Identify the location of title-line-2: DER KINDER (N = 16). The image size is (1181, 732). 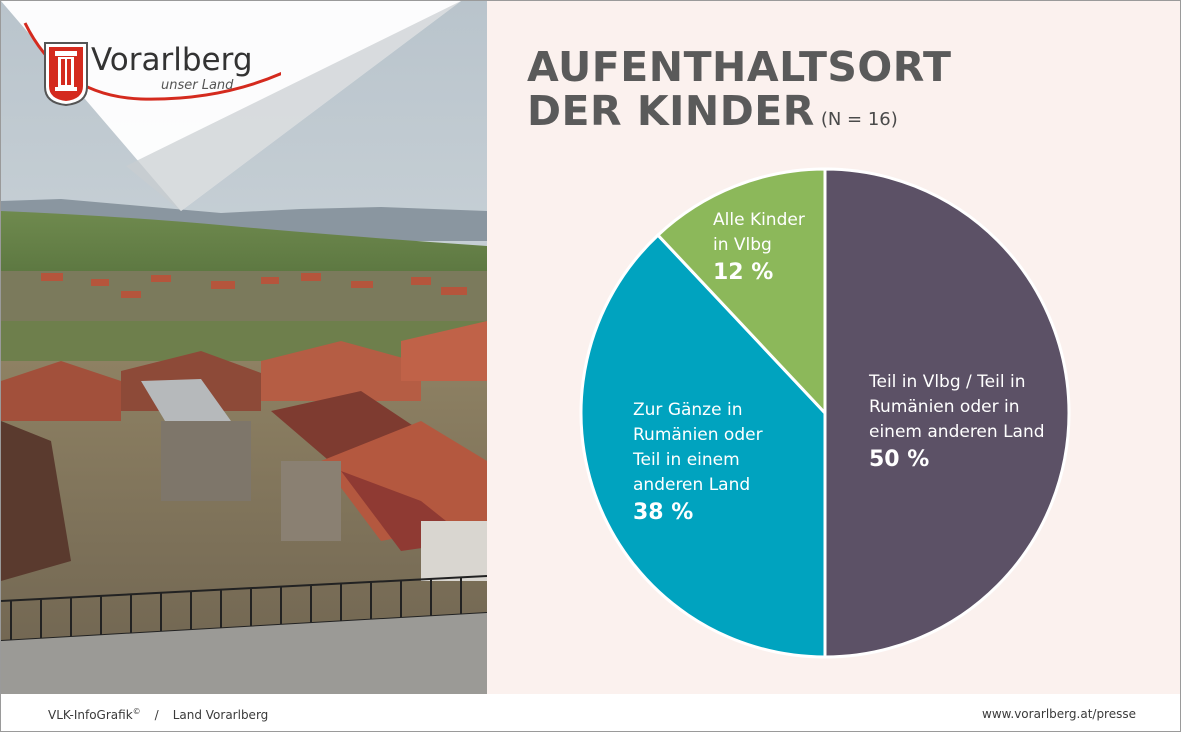
(739, 115).